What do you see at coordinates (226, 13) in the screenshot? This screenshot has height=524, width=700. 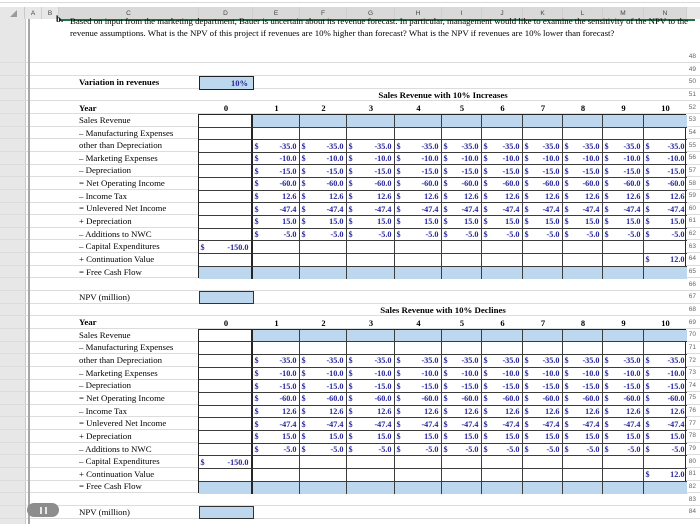 I see `column-header-D: D` at bounding box center [226, 13].